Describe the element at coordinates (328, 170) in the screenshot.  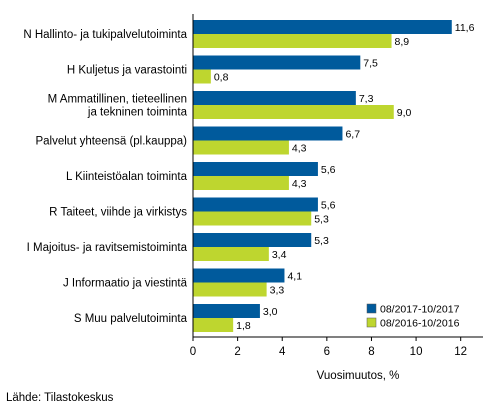
I see `data-label-series1-4: 5,6` at that location.